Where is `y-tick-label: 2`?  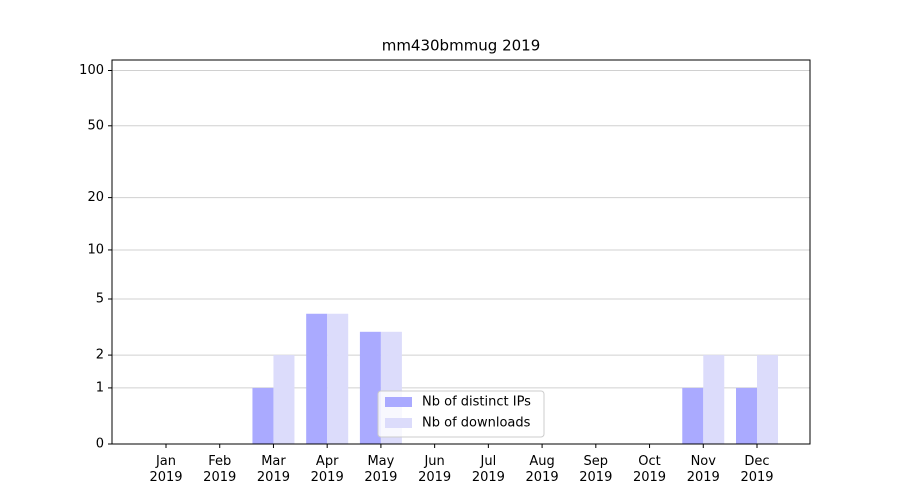 y-tick-label: 2 is located at coordinates (100, 355).